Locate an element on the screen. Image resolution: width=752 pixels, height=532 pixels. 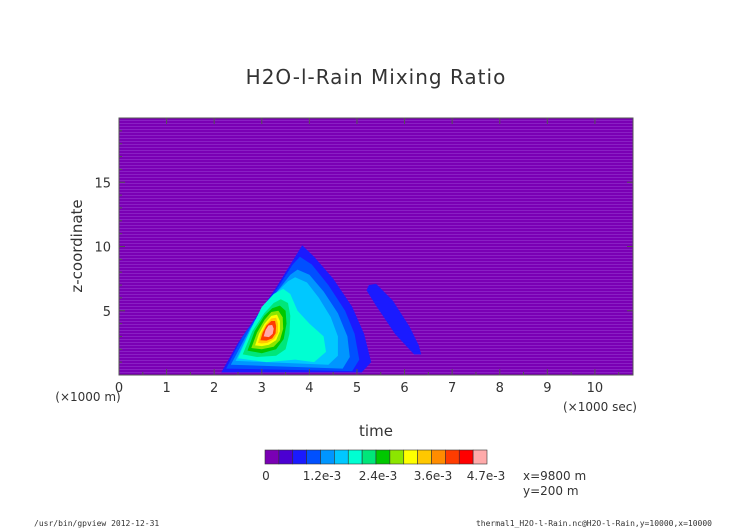
x-tick-label: 9 is located at coordinates (547, 388).